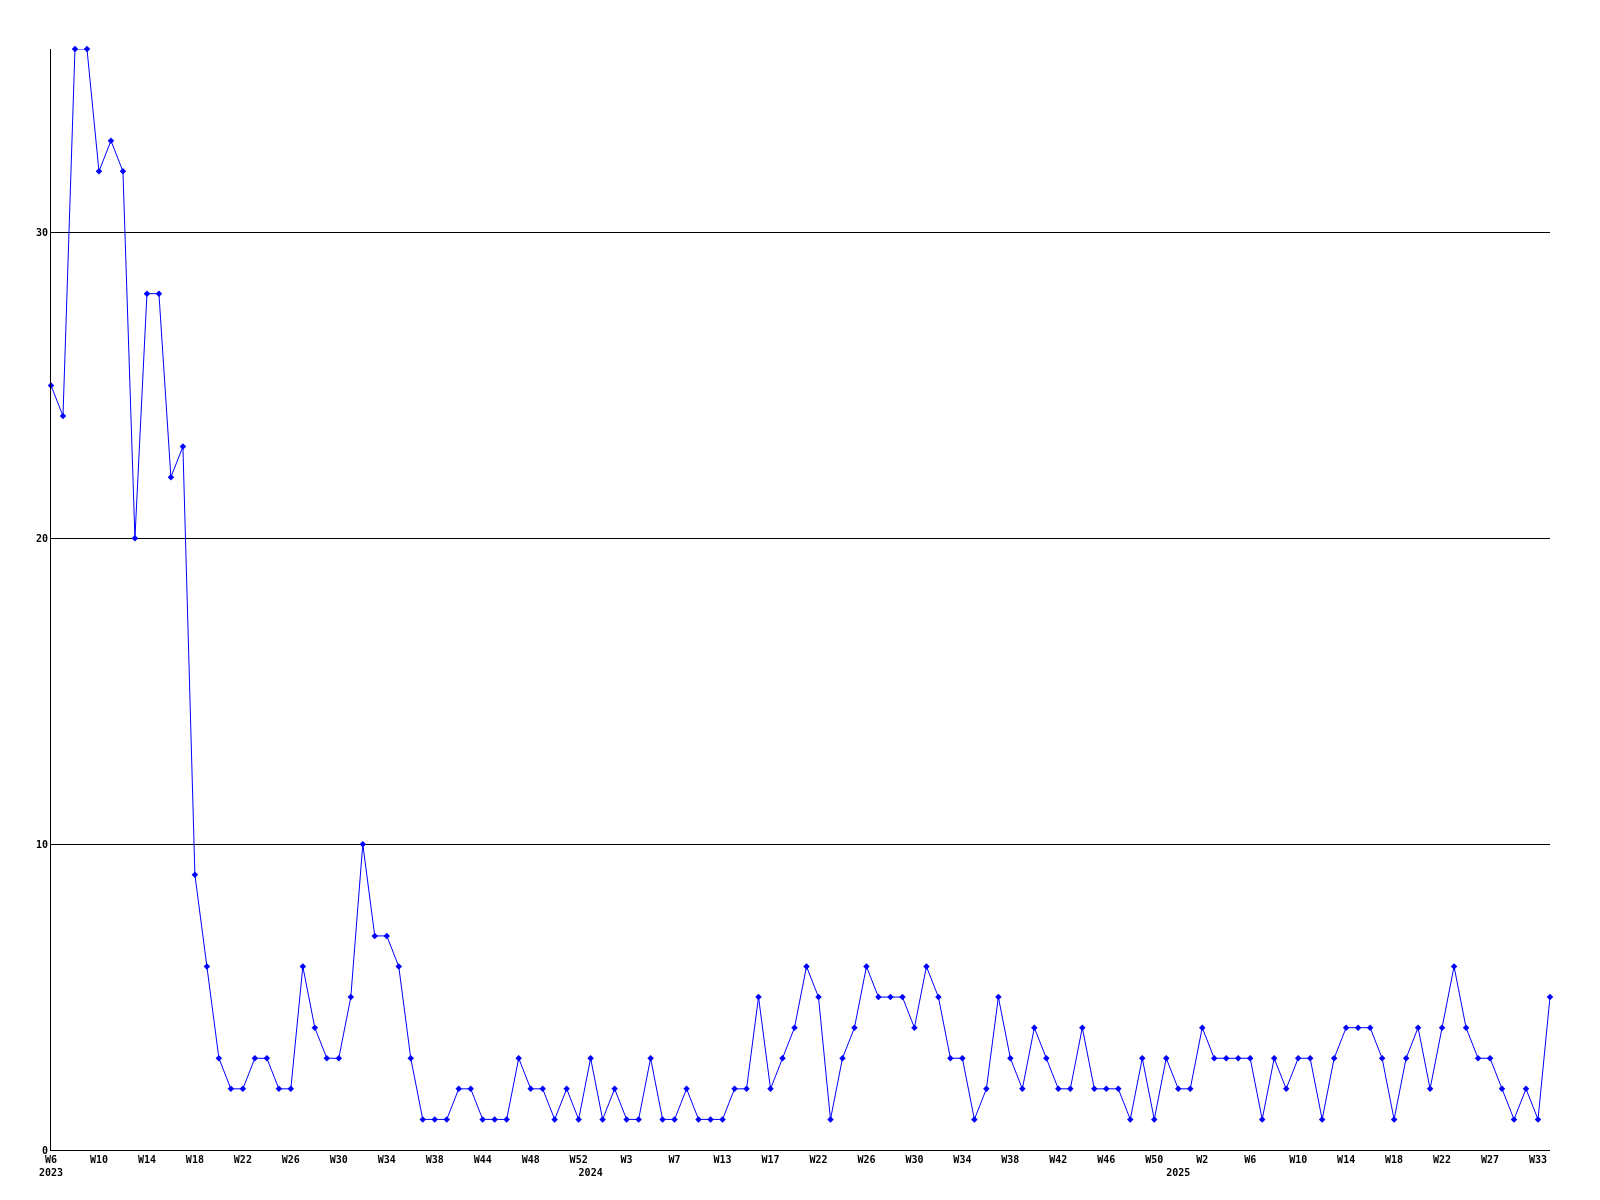 The width and height of the screenshot is (1600, 1200). Describe the element at coordinates (51, 1166) in the screenshot. I see `x-tick-label: W6 2023` at that location.